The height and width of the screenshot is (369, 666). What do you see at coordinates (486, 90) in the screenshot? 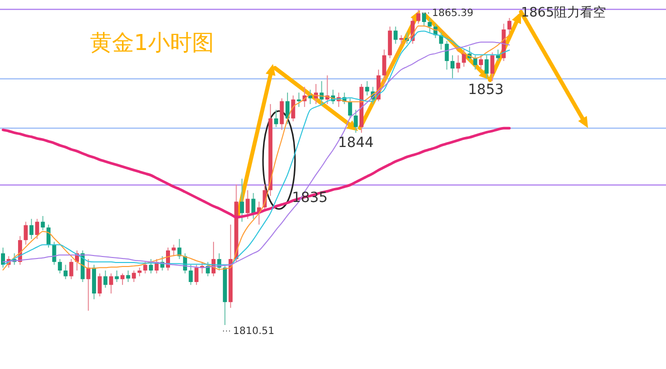
I see `annotation: 1853` at bounding box center [486, 90].